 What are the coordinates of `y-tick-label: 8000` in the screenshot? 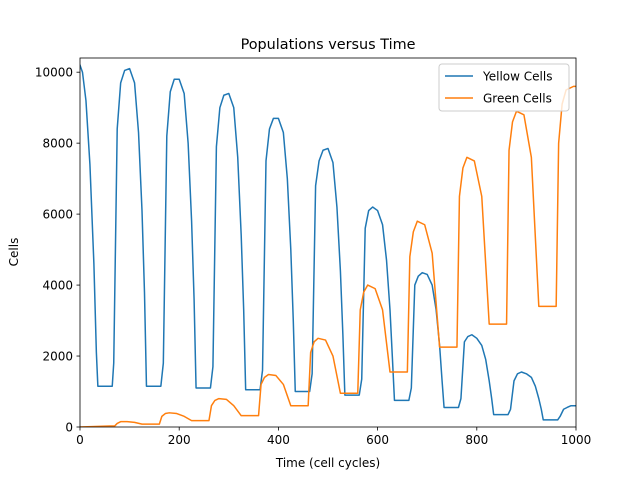 It's located at (57, 144).